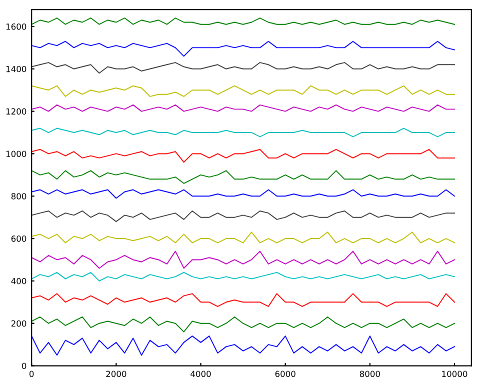 Image resolution: width=486 pixels, height=381 pixels. I want to click on y-tick-label: 1000, so click(16, 153).